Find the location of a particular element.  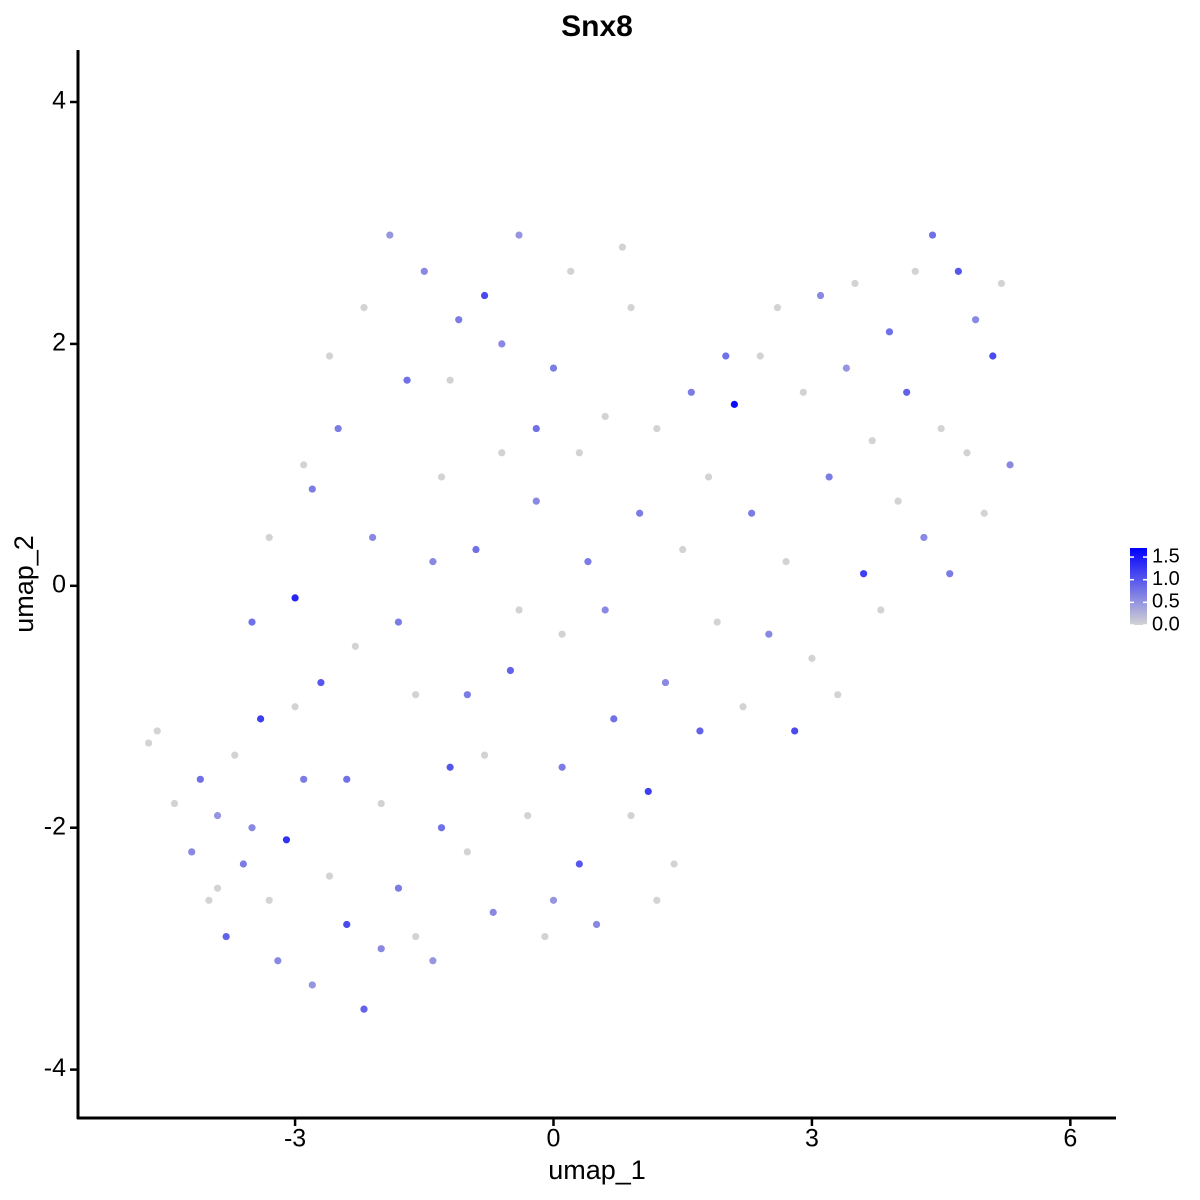

y-tick-label: 0 is located at coordinates (59, 584).